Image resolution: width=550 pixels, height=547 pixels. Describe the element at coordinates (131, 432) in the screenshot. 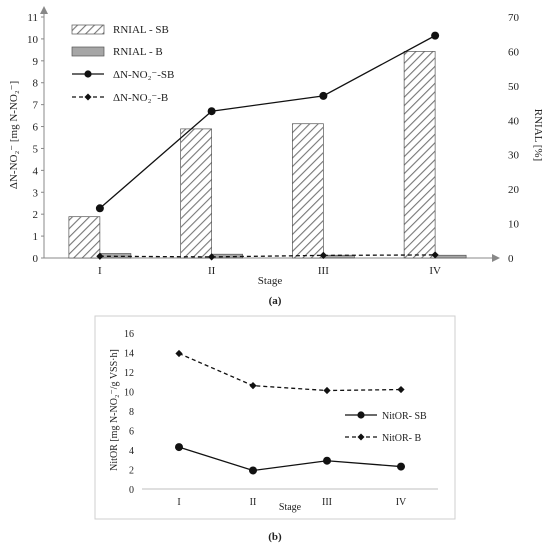

I see `chart-b-ytick-label: 6` at that location.